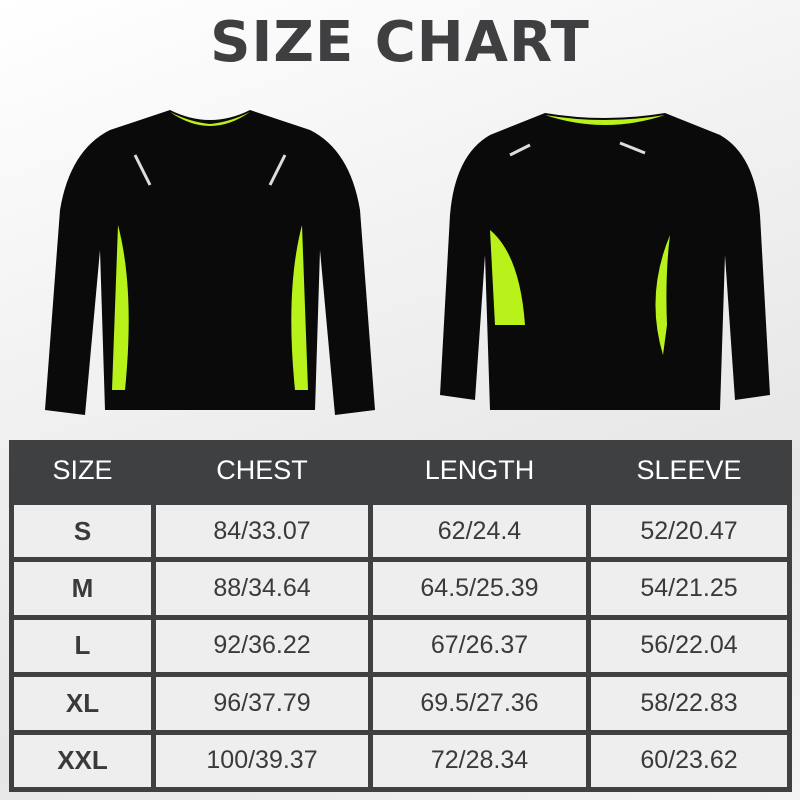 This screenshot has width=800, height=800. Describe the element at coordinates (262, 469) in the screenshot. I see `header-chest: CHEST` at that location.